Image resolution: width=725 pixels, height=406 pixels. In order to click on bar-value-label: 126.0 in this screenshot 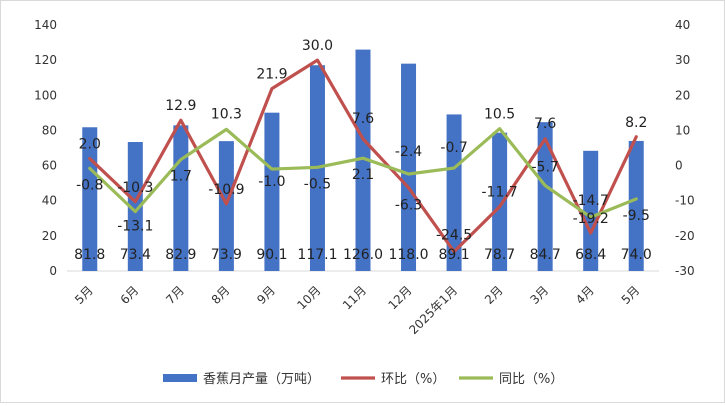, I will do `click(363, 255)`.